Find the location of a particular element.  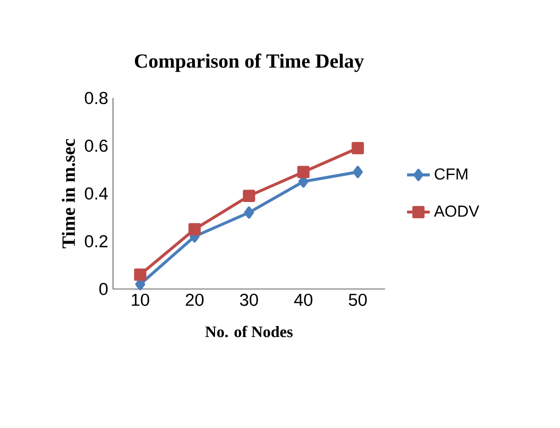

x-tick-label: 50 is located at coordinates (357, 300).